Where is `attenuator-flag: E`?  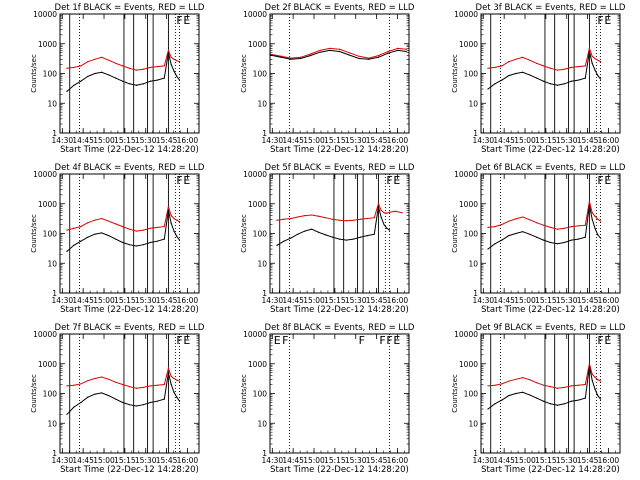
attenuator-flag: E is located at coordinates (186, 180).